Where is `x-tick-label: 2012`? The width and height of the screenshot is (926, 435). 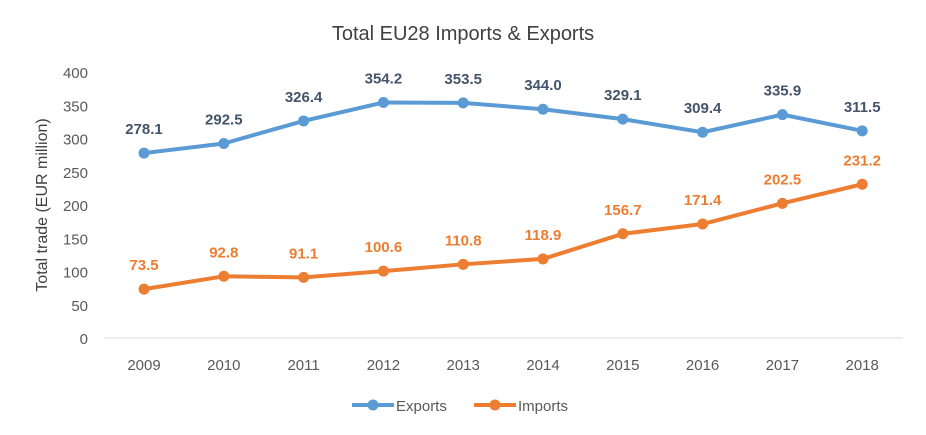 x-tick-label: 2012 is located at coordinates (383, 365).